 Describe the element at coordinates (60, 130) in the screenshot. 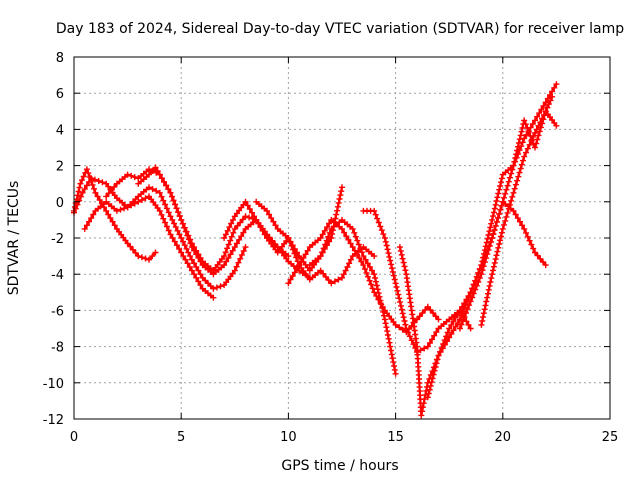

I see `y-tick-label: 4` at that location.